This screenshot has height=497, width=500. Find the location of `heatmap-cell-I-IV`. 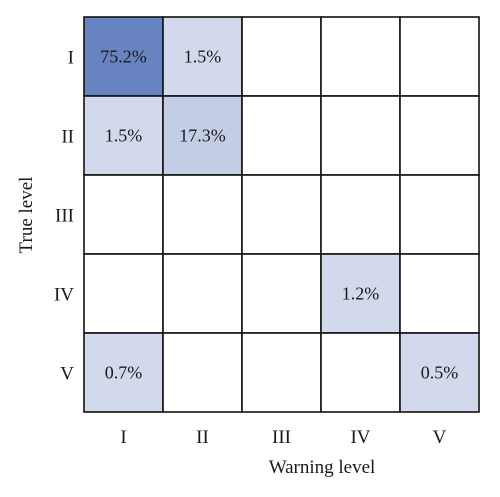

heatmap-cell-I-IV is located at coordinates (360, 56).